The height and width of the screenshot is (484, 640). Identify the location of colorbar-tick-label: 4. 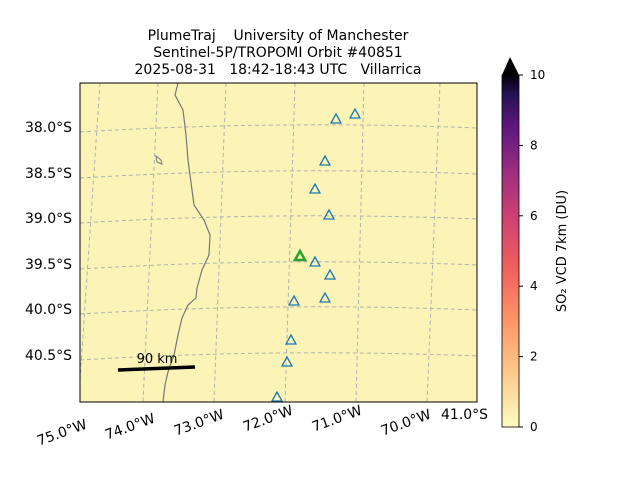
(534, 286).